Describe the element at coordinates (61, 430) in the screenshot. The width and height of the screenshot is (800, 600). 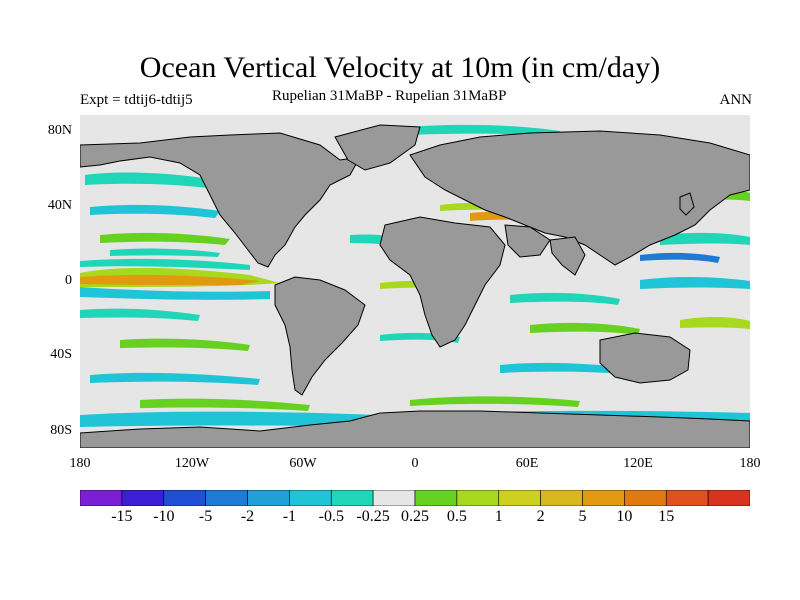
I see `lat-tick-80s: 80S` at that location.